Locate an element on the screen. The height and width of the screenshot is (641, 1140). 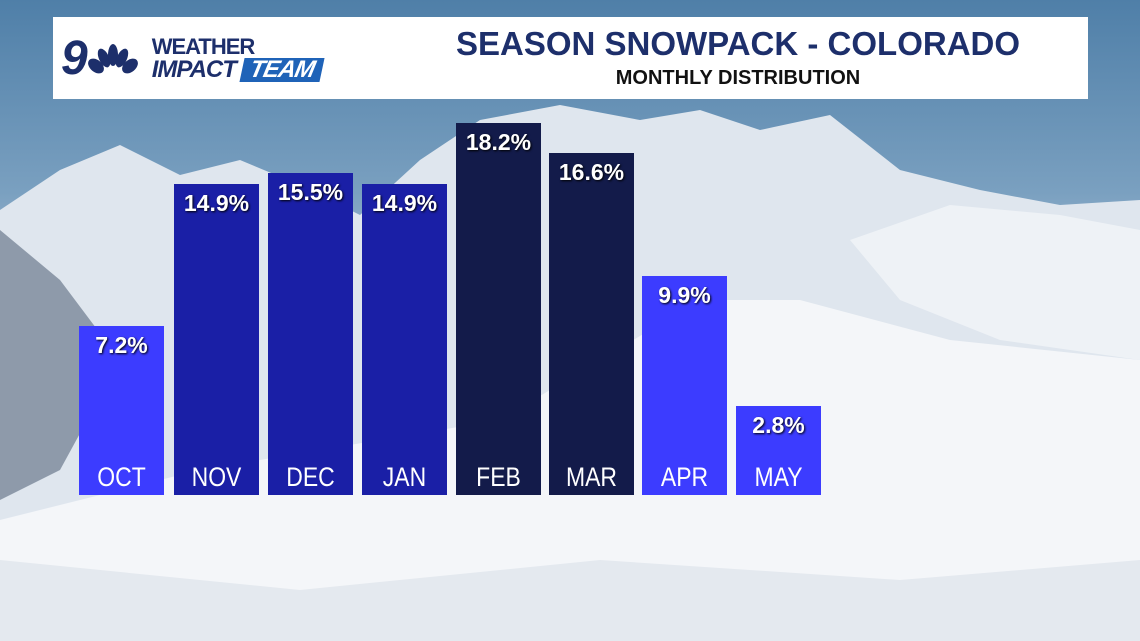
bar-oct: 7.2% OCT is located at coordinates (121, 410).